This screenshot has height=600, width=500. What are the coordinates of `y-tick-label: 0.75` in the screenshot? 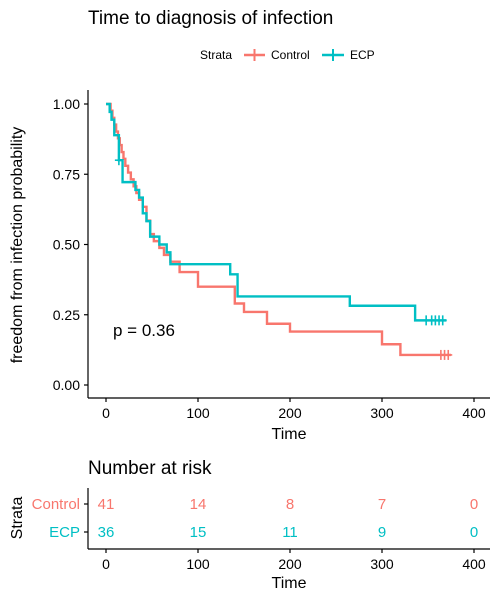 It's located at (66, 174).